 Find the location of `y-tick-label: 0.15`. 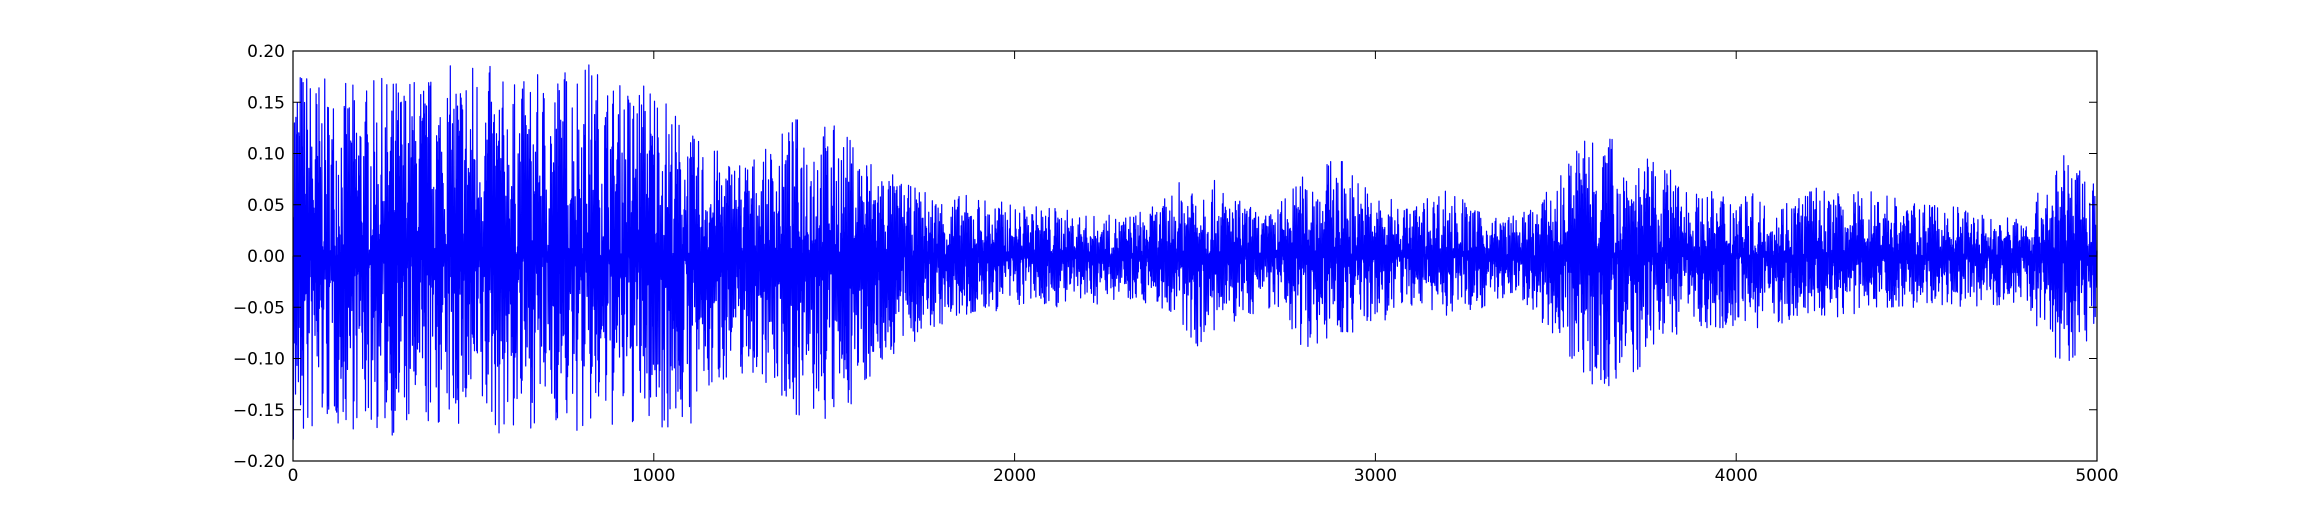

y-tick-label: 0.15 is located at coordinates (266, 103).